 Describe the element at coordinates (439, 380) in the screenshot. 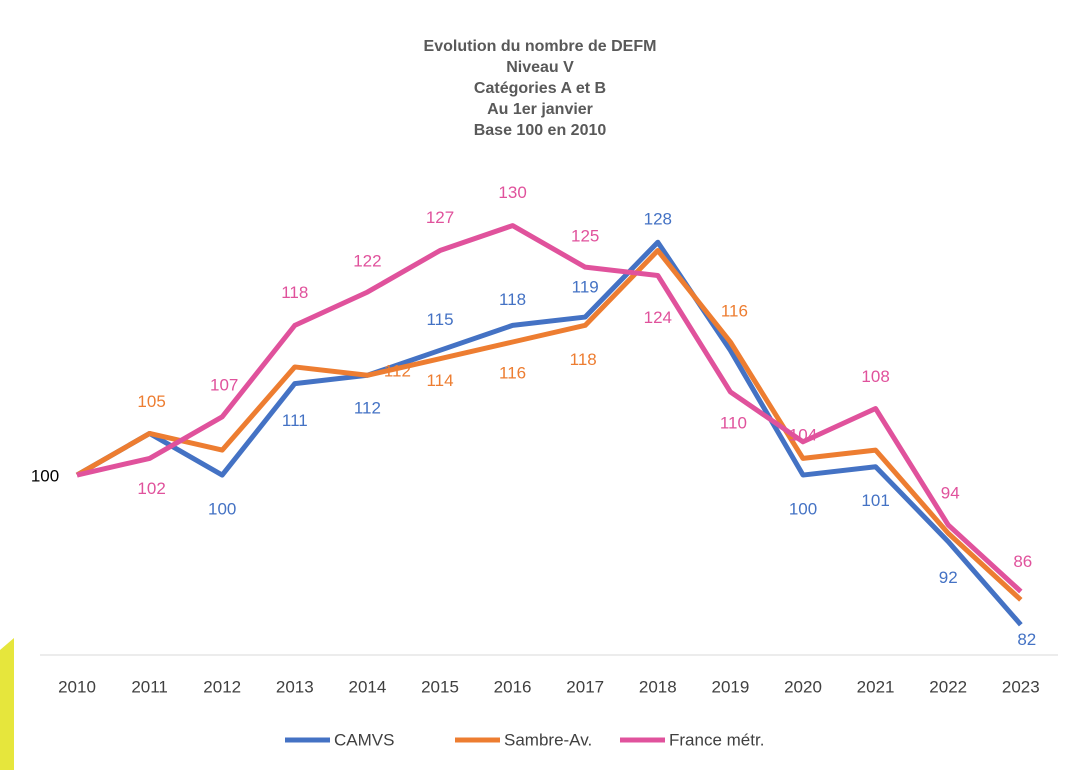

I see `data-label: 114` at that location.